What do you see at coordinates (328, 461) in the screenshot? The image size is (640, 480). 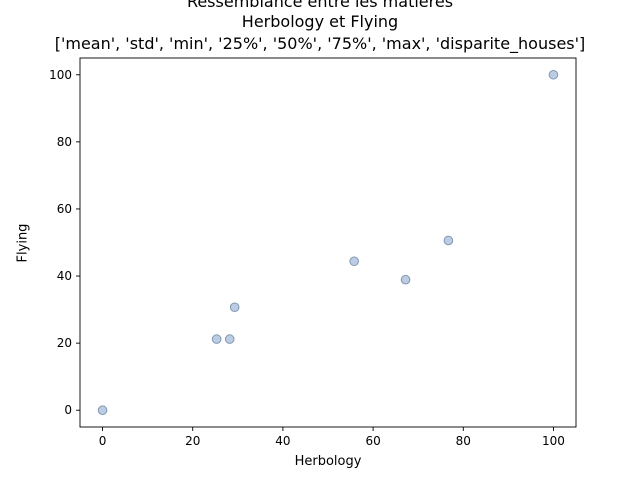 I see `x-axis-label: Herbology` at bounding box center [328, 461].